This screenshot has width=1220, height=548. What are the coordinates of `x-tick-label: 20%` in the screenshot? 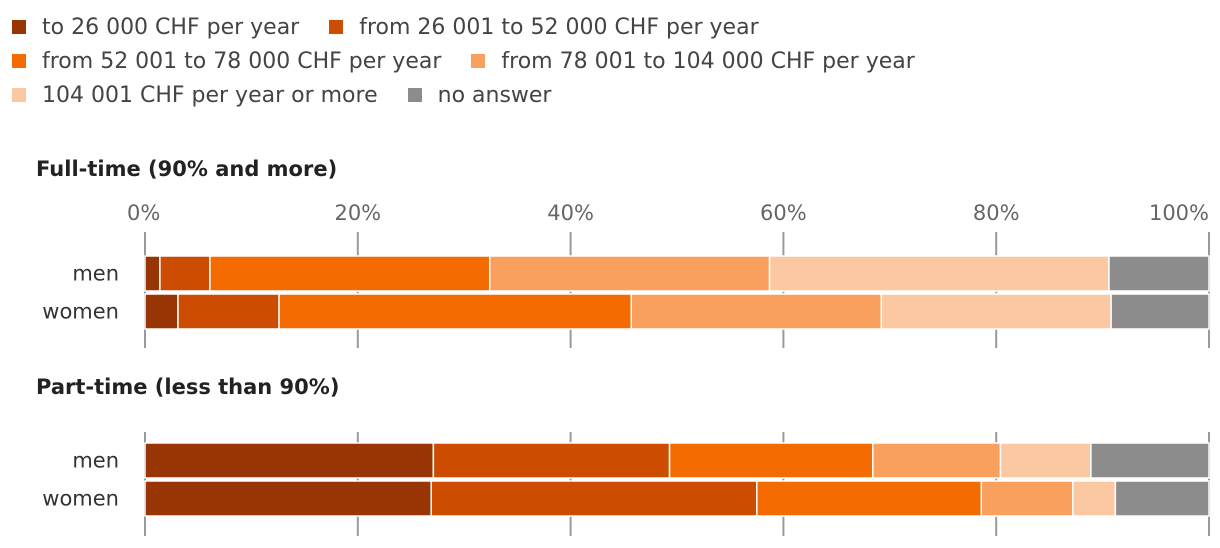 It's located at (357, 213).